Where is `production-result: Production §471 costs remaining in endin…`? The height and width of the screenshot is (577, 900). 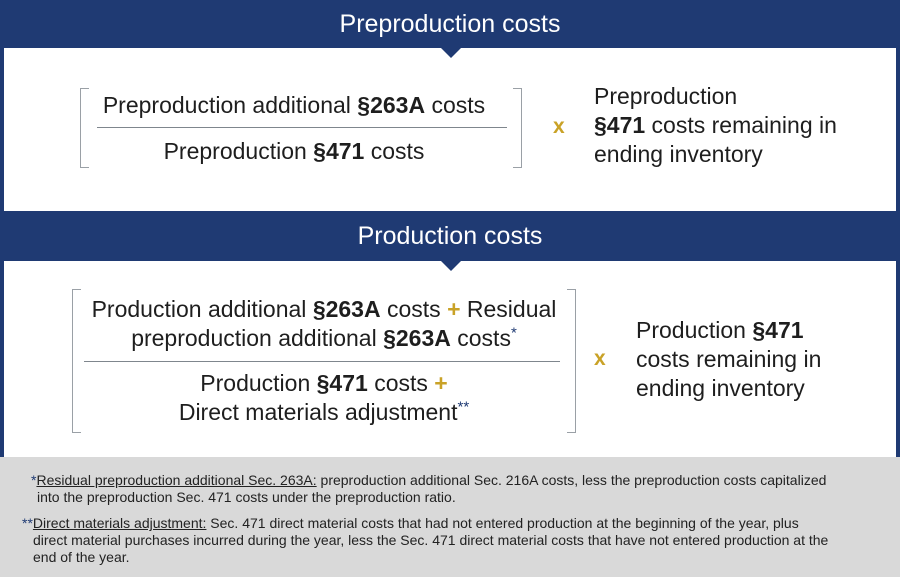 production-result: Production §471 costs remaining in endin… is located at coordinates (729, 359).